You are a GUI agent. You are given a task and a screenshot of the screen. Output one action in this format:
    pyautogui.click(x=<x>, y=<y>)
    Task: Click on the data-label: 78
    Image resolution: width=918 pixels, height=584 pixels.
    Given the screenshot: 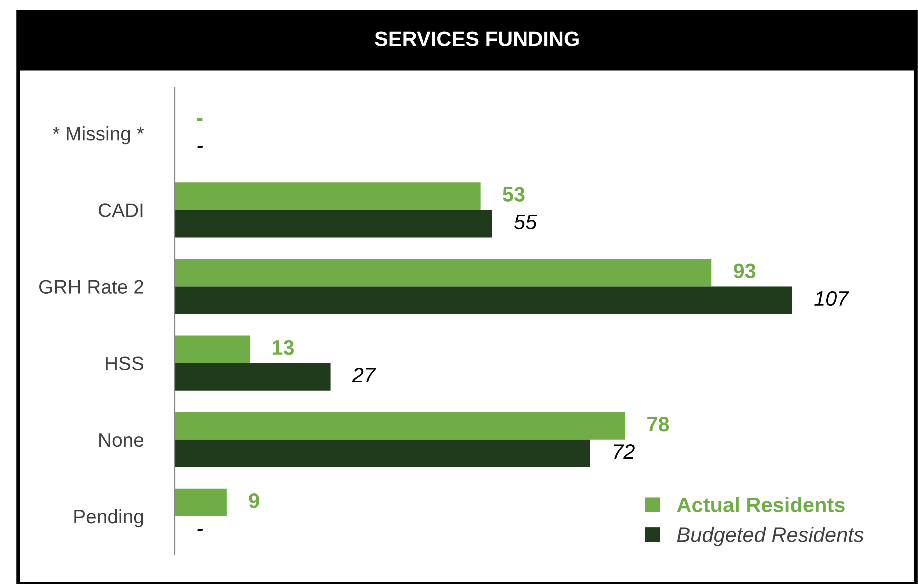 What is the action you would take?
    pyautogui.click(x=659, y=424)
    